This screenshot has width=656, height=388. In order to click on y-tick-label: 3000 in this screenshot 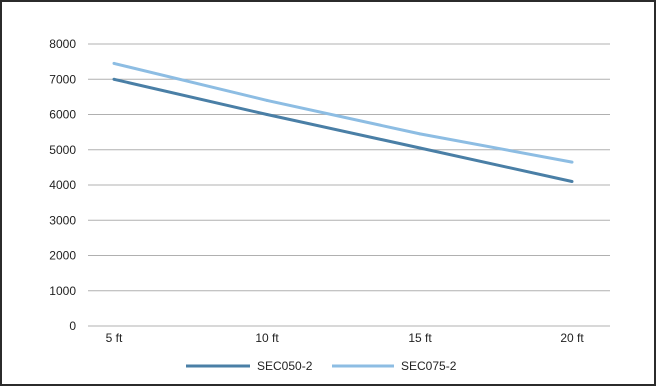, I will do `click(62, 220)`.